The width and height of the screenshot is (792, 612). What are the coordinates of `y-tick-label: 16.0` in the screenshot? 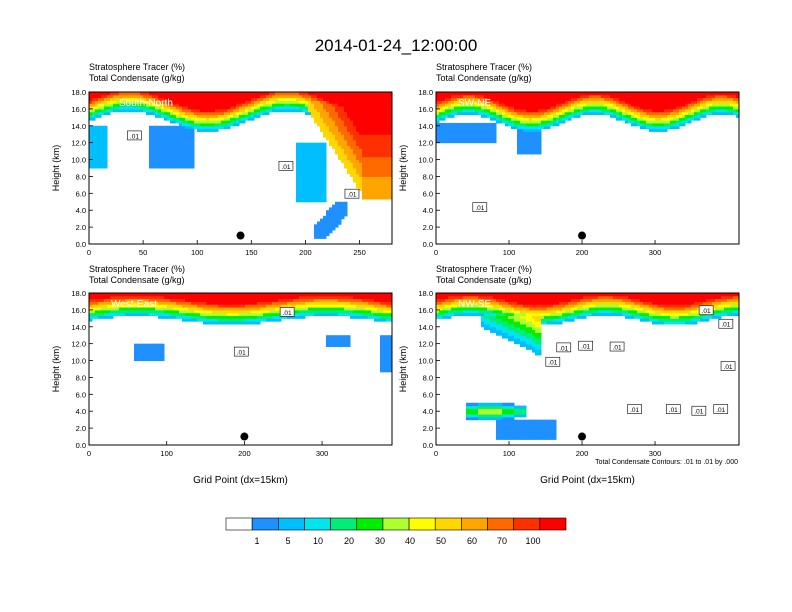 It's located at (78, 310).